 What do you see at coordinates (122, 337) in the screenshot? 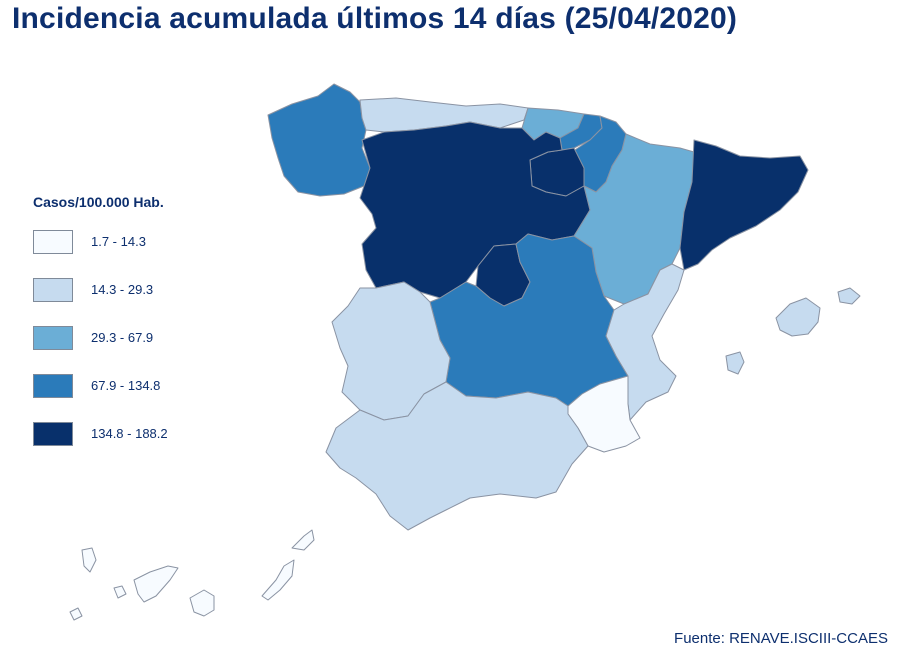
I see `legend-label: 29.3 - 67.9` at bounding box center [122, 337].